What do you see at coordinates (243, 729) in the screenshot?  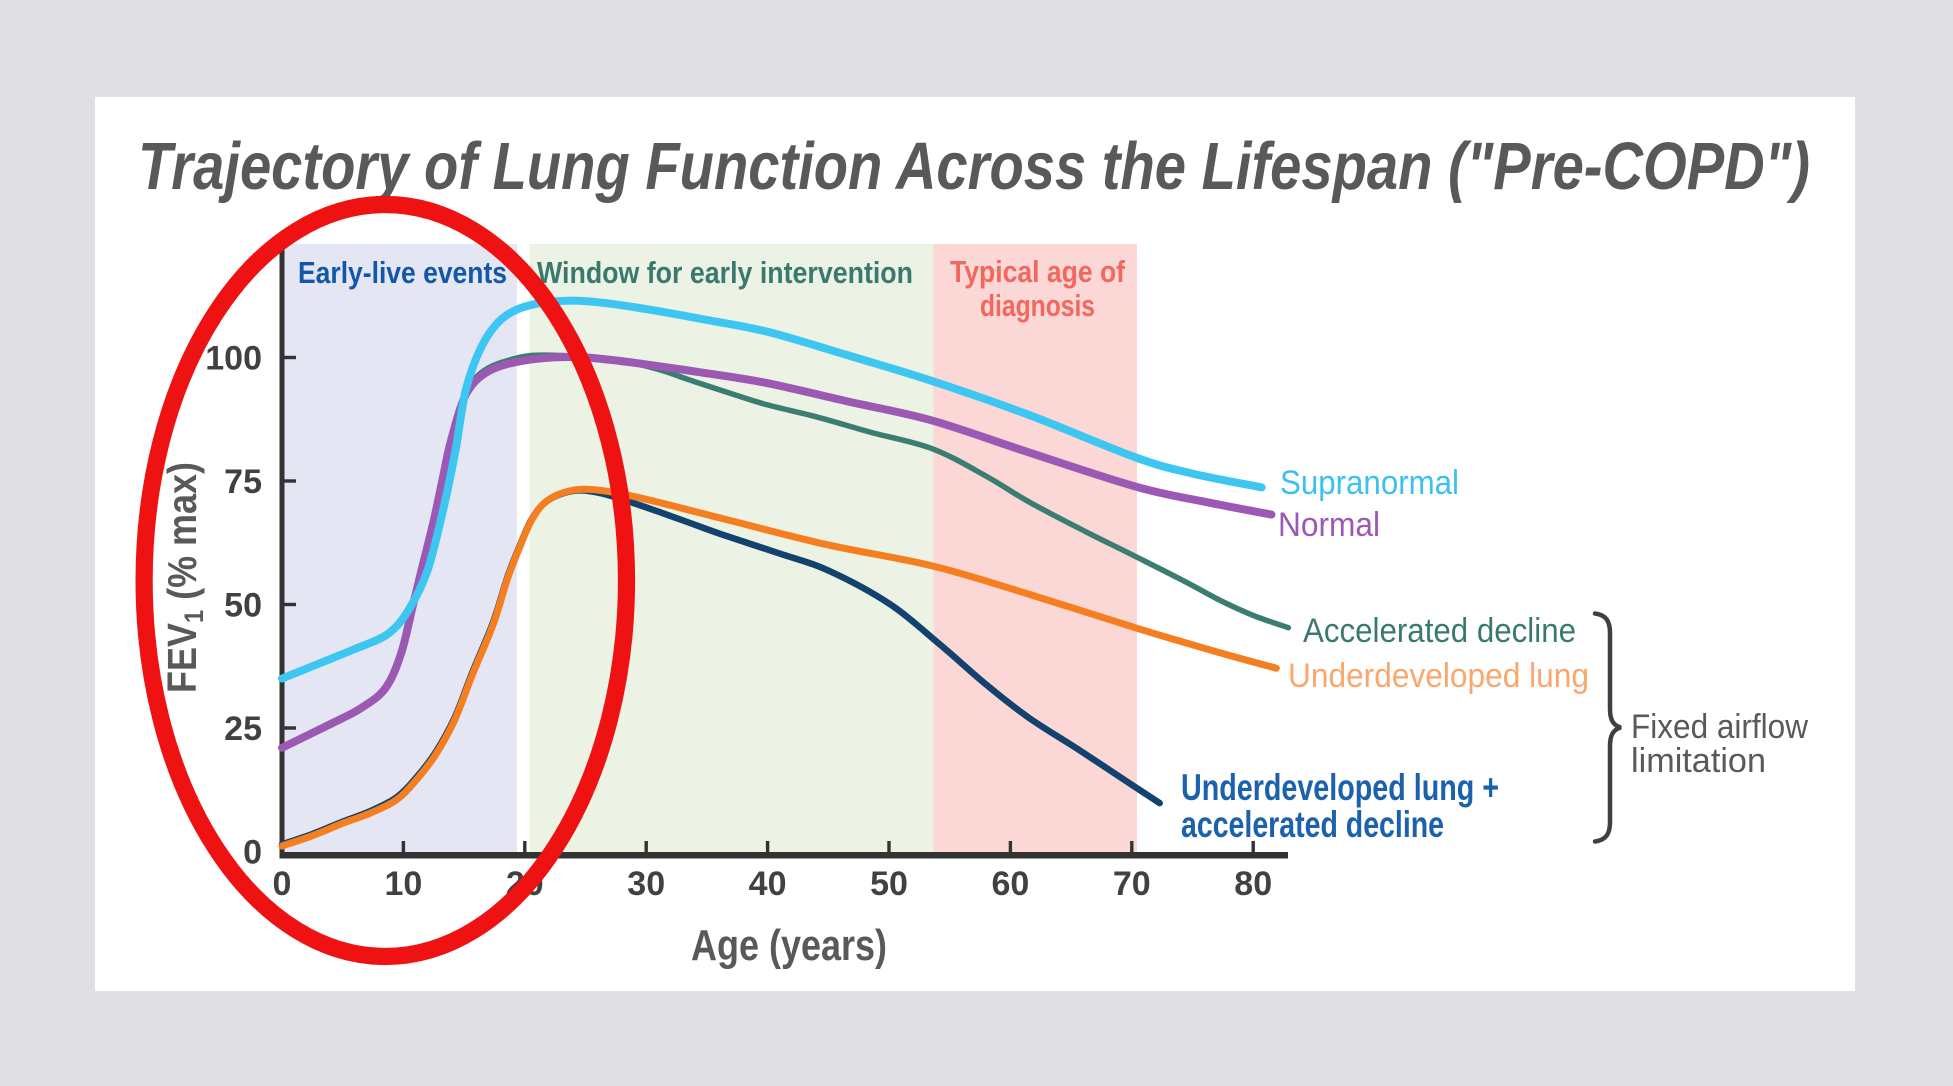 I see `svg-text: 25` at bounding box center [243, 729].